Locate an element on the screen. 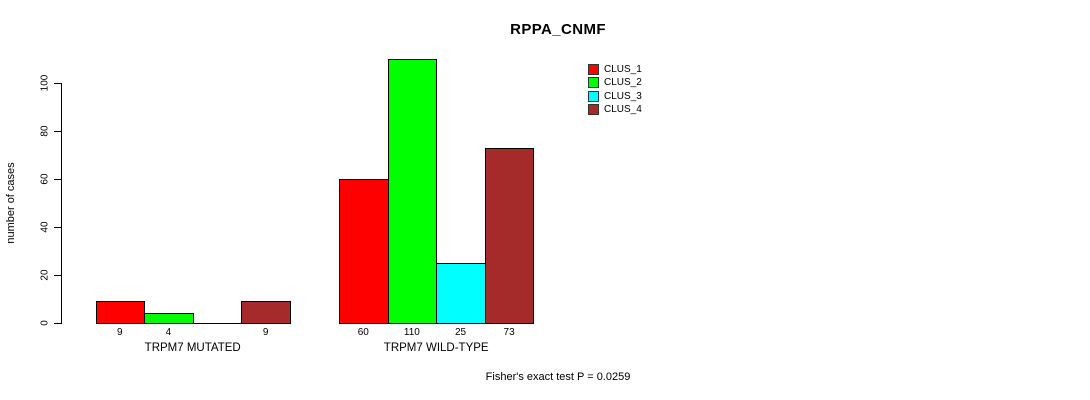 This screenshot has height=400, width=1090. bar-clus_1-group2 is located at coordinates (364, 251).